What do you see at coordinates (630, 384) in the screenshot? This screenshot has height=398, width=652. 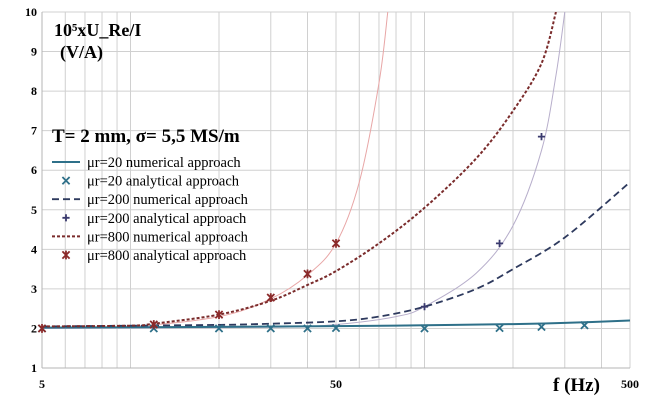 I see `x-tick-label: 500` at bounding box center [630, 384].